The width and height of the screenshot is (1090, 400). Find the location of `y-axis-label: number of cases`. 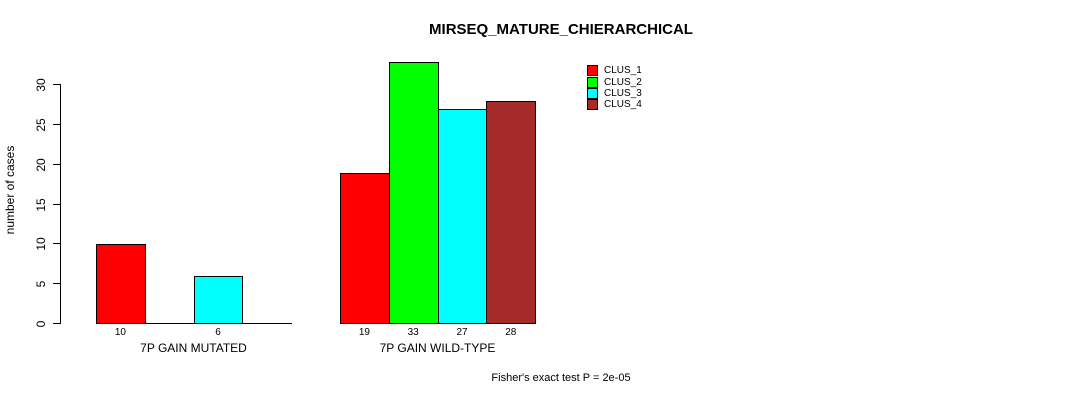

y-axis-label: number of cases is located at coordinates (10, 190).